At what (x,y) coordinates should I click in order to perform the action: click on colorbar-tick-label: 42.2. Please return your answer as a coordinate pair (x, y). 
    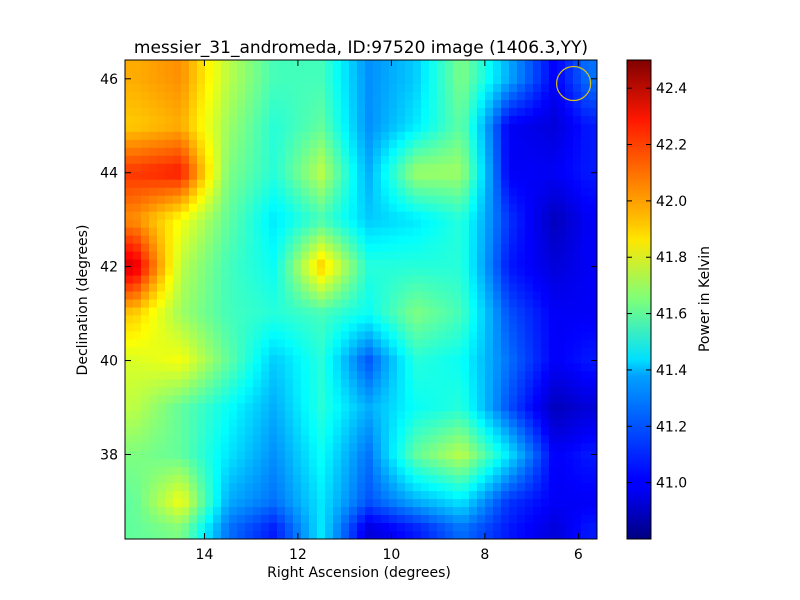
    Looking at the image, I should click on (671, 146).